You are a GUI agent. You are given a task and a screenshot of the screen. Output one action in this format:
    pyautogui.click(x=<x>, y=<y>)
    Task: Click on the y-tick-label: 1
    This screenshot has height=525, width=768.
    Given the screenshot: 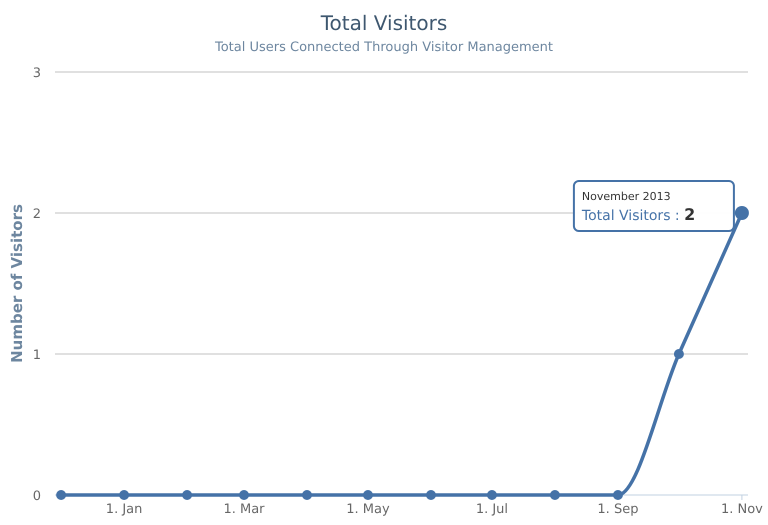 What is the action you would take?
    pyautogui.click(x=36, y=355)
    